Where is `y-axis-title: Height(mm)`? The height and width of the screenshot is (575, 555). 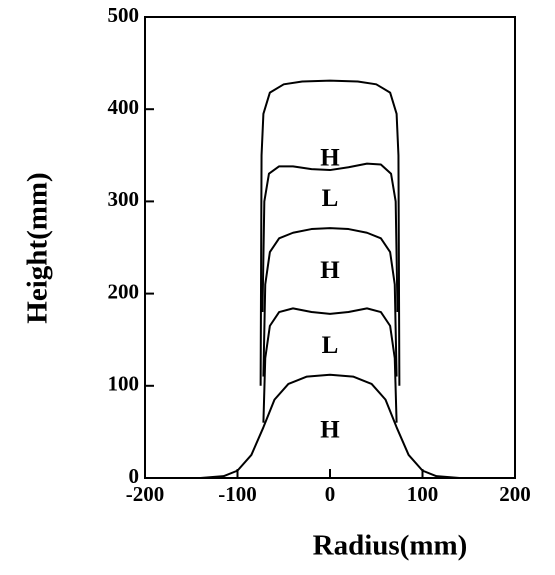 y-axis-title: Height(mm) is located at coordinates (38, 247).